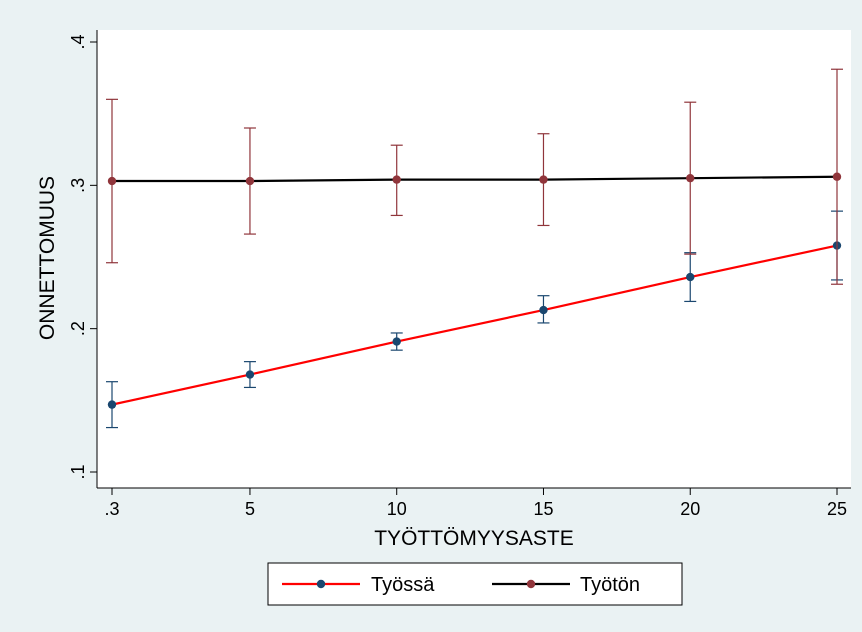  Describe the element at coordinates (610, 585) in the screenshot. I see `legend-label: Työtön` at that location.